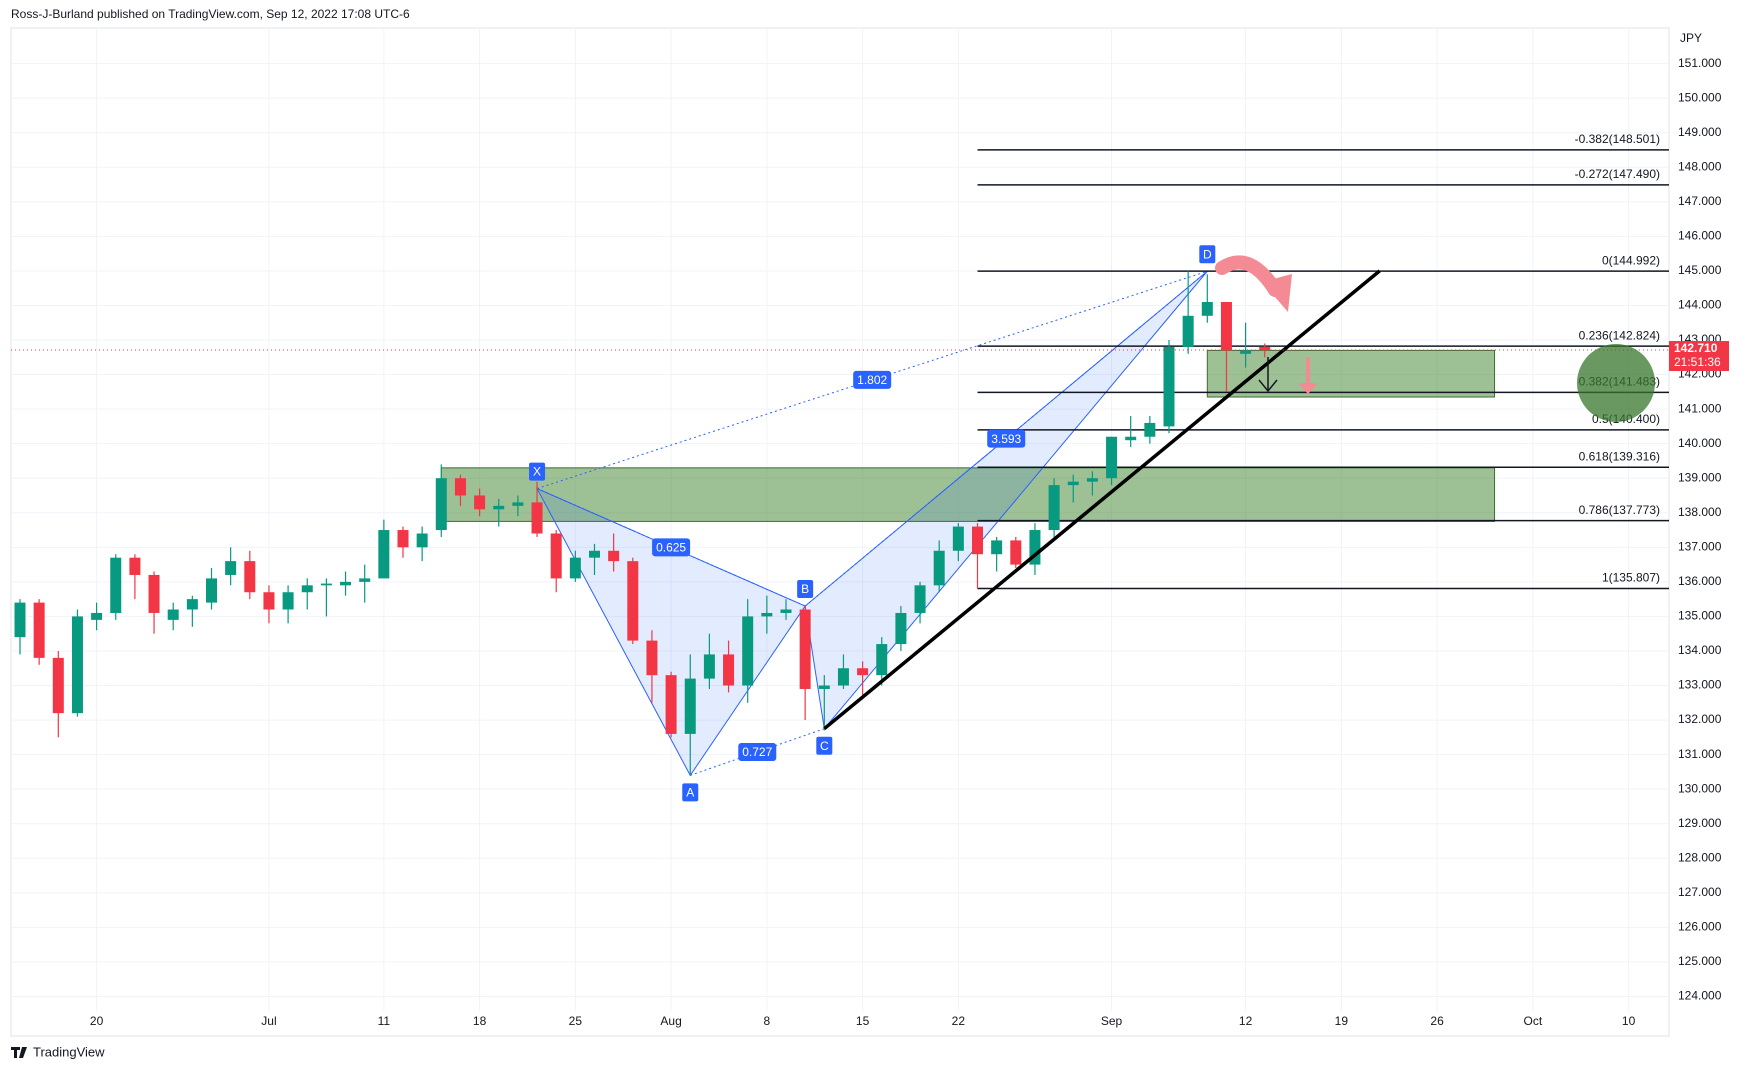 The width and height of the screenshot is (1747, 1070). Describe the element at coordinates (1700, 754) in the screenshot. I see `y-tick-label: 131.000` at that location.